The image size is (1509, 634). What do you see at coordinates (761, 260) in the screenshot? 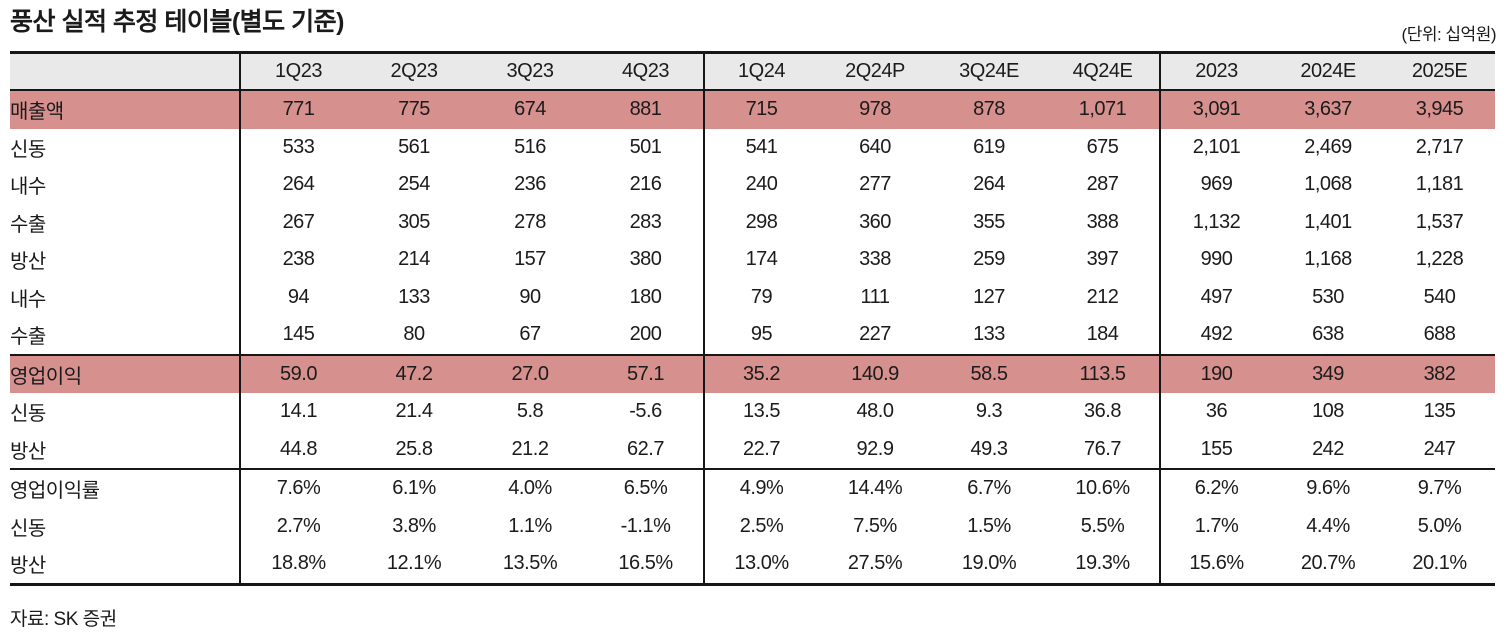
I see `value-cell: 174` at bounding box center [761, 260].